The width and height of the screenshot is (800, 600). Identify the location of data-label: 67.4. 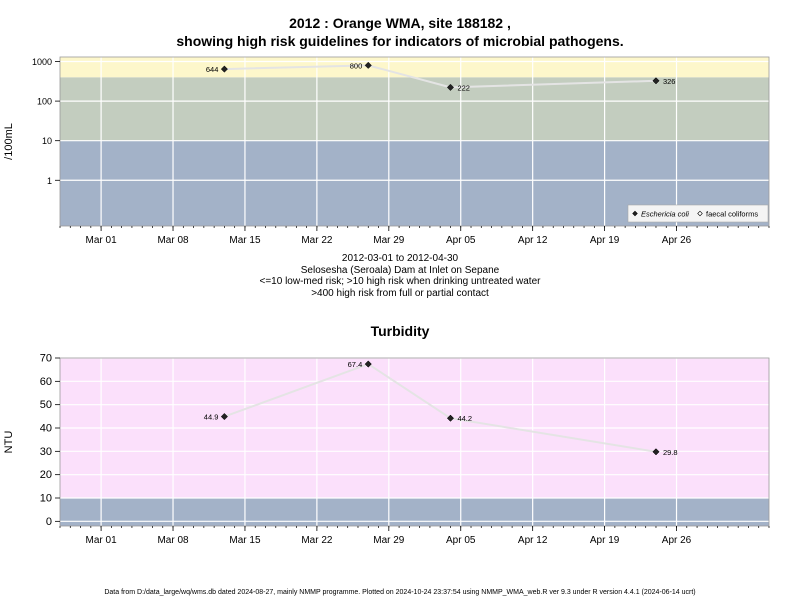
(355, 364).